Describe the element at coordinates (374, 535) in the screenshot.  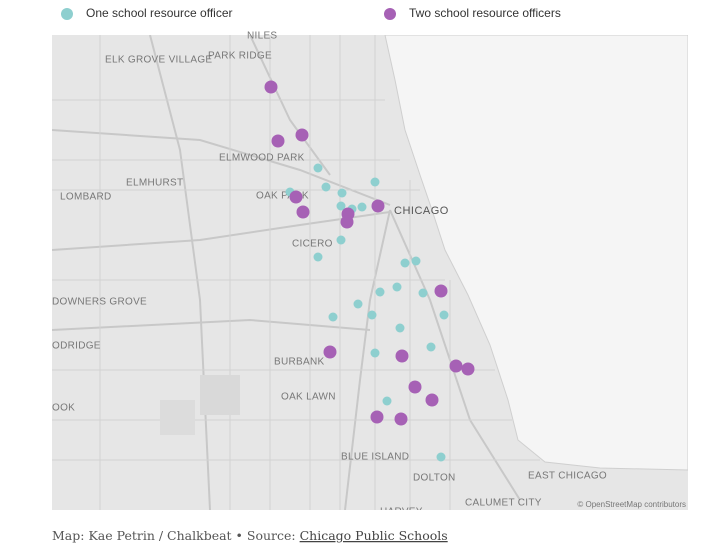
I see `source-link: Chicago Public Schools` at that location.